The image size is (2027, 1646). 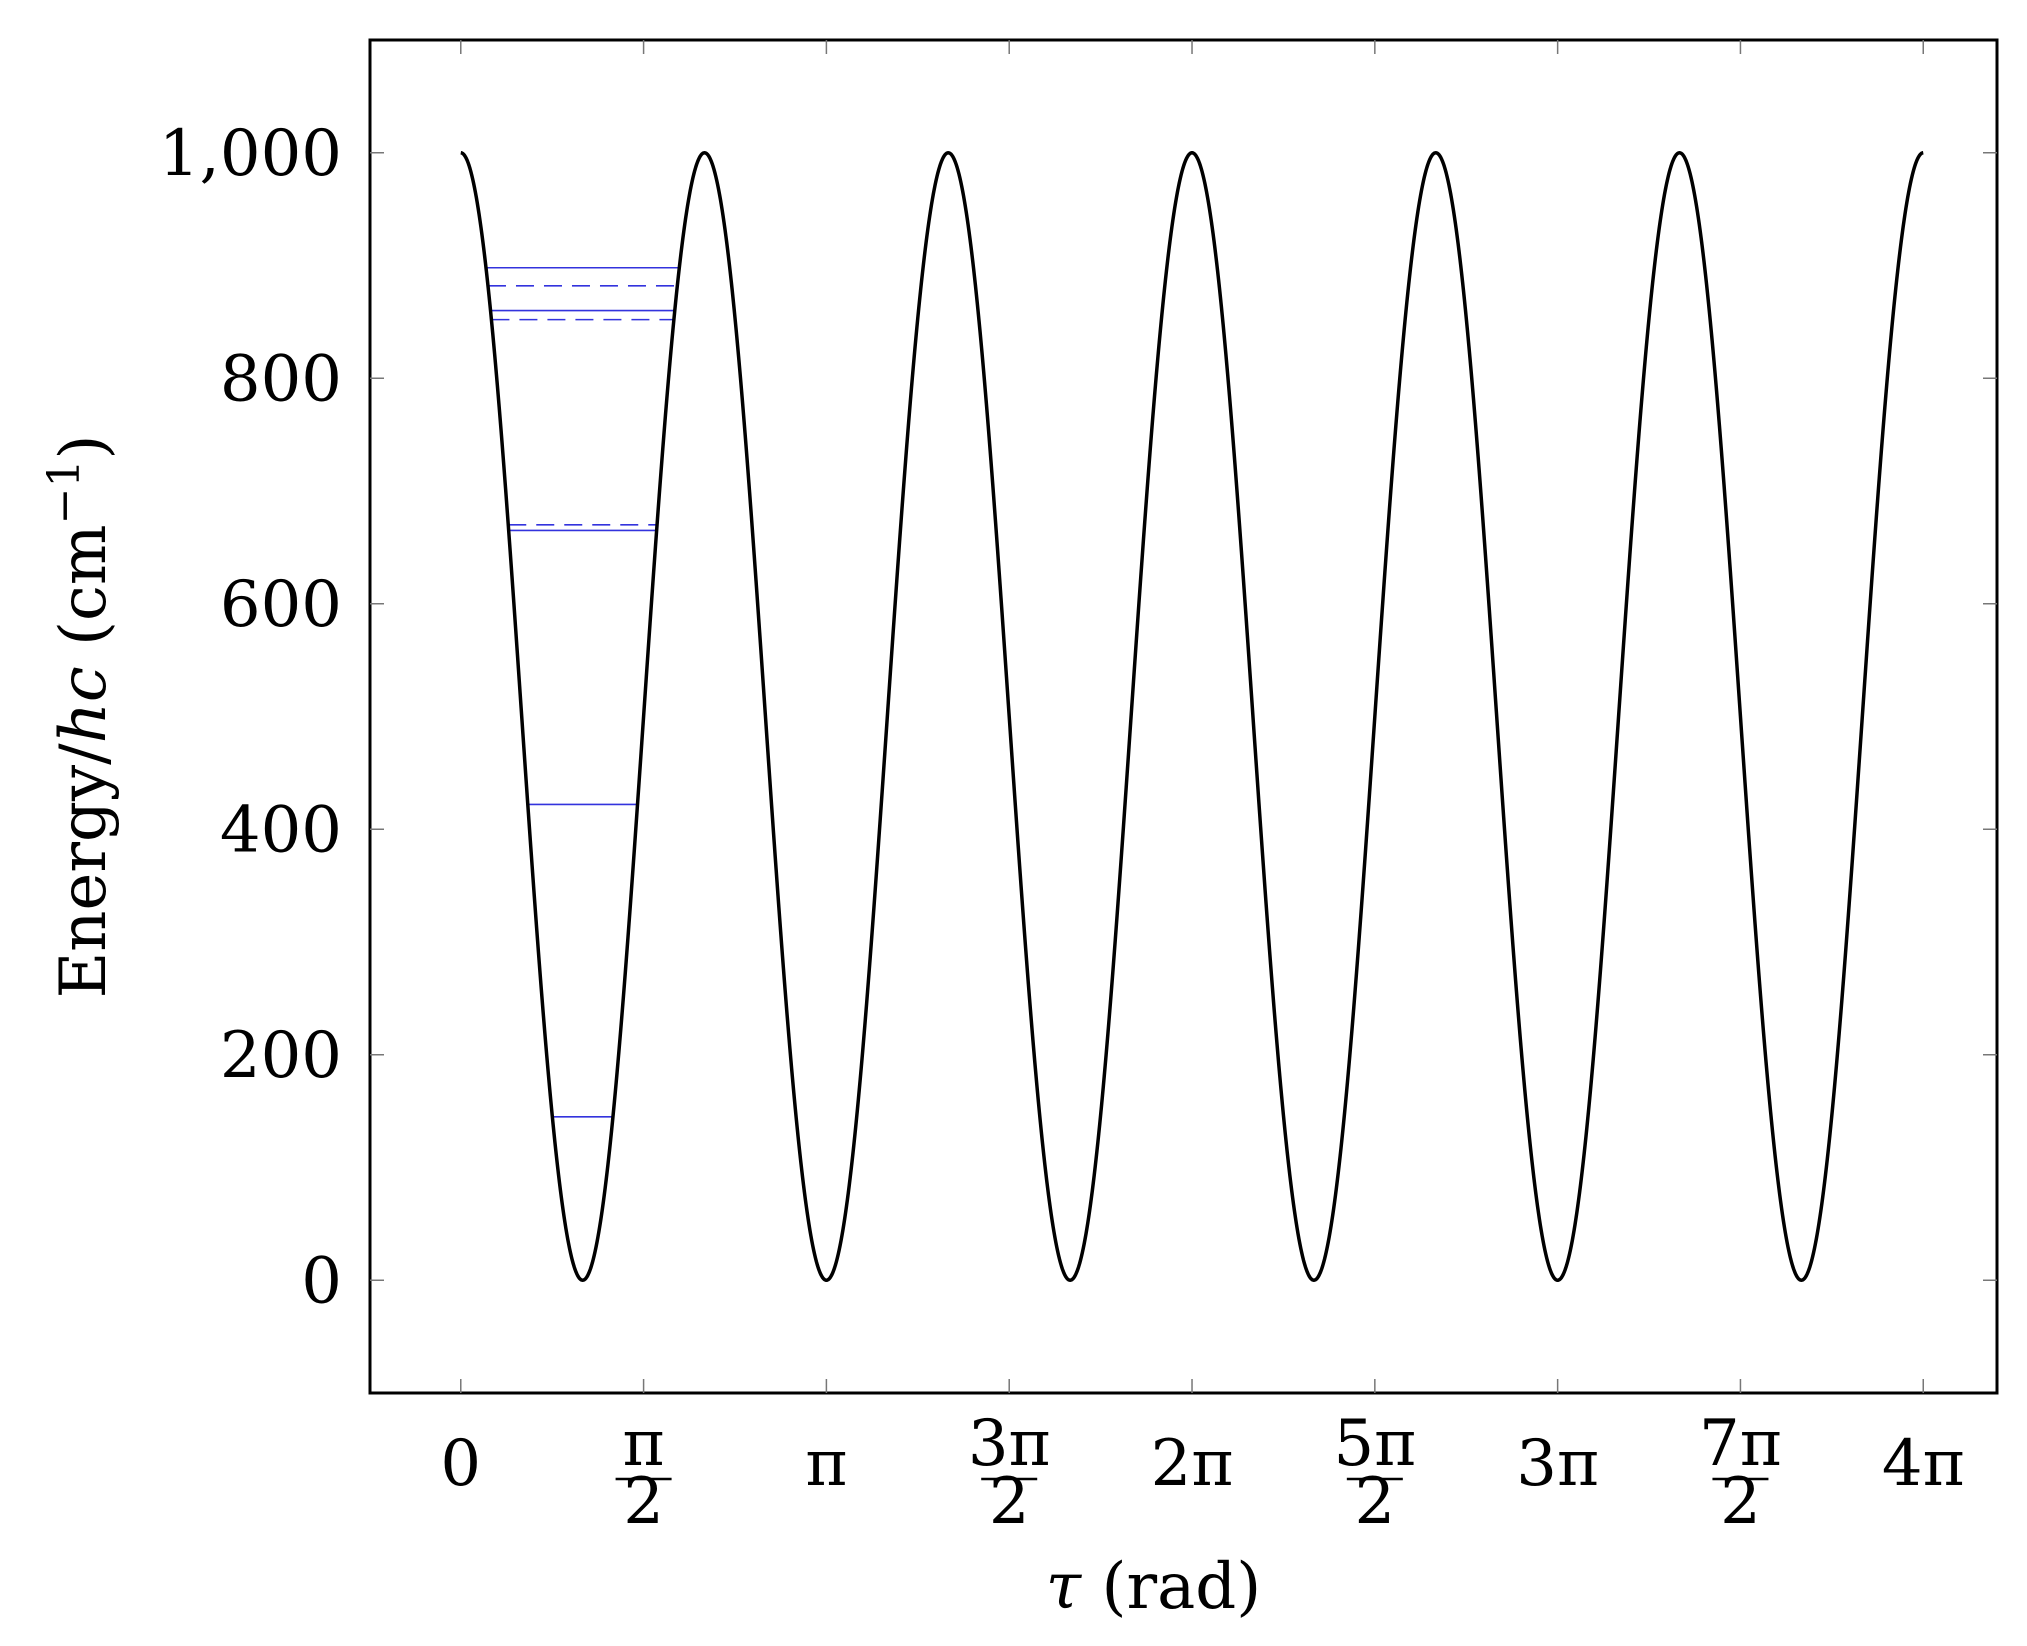 What do you see at coordinates (321, 1281) in the screenshot?
I see `y-tick-label: 0` at bounding box center [321, 1281].